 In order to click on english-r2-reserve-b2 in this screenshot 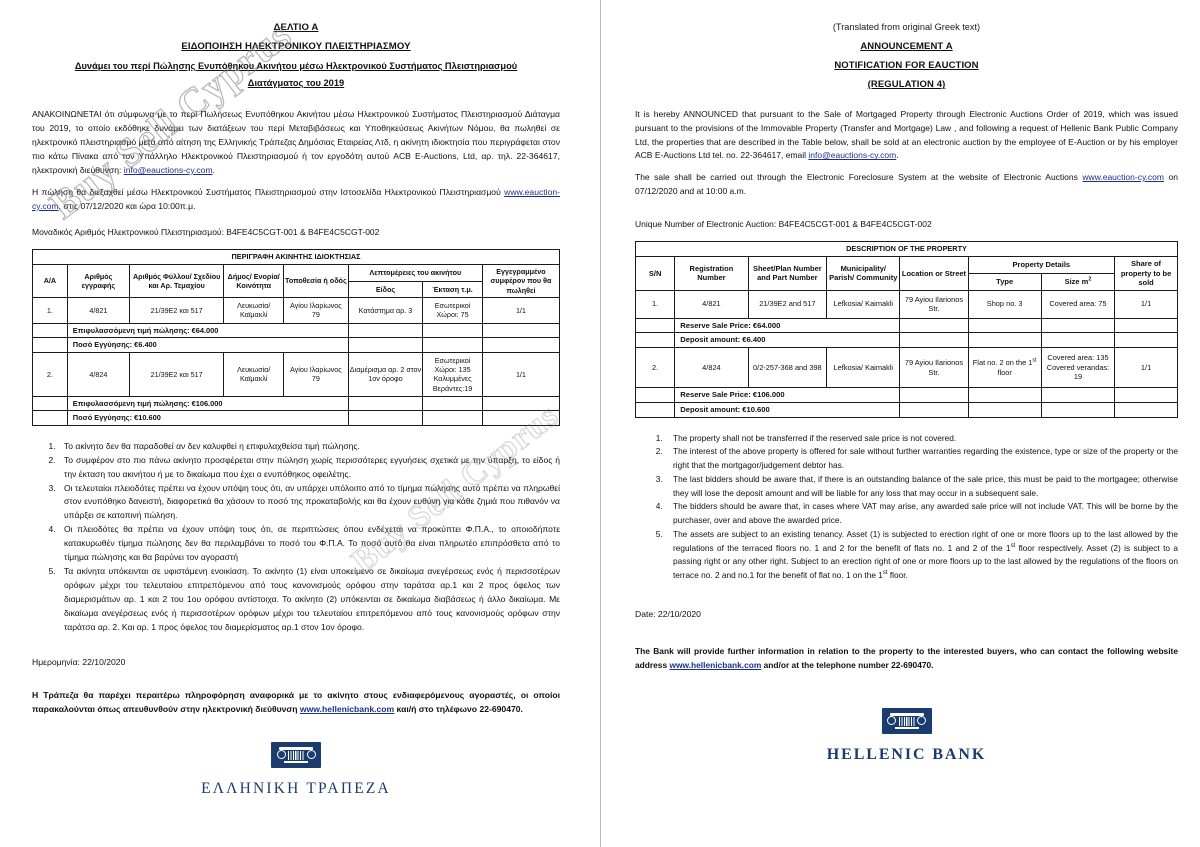, I will do `click(1078, 395)`.